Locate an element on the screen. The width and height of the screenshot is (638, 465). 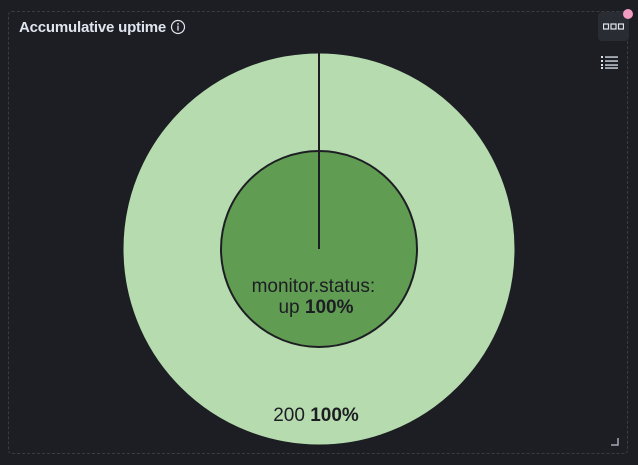
panel-title: Accumulative uptime is located at coordinates (93, 27).